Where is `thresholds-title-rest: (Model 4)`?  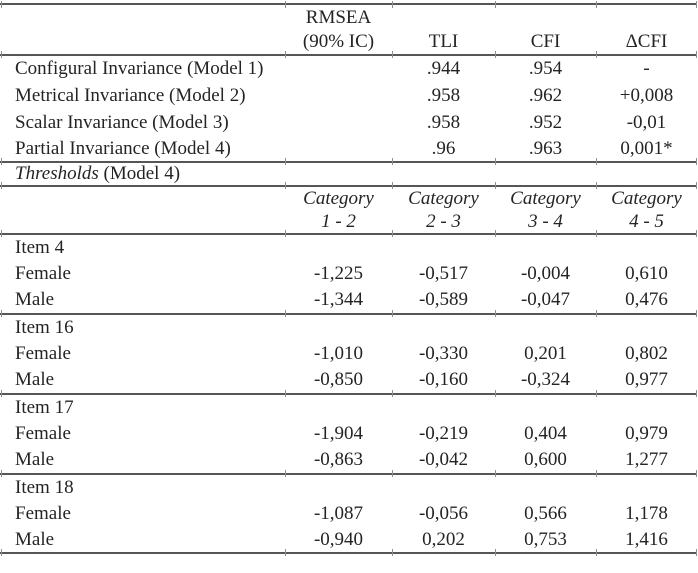
thresholds-title-rest: (Model 4) is located at coordinates (139, 173).